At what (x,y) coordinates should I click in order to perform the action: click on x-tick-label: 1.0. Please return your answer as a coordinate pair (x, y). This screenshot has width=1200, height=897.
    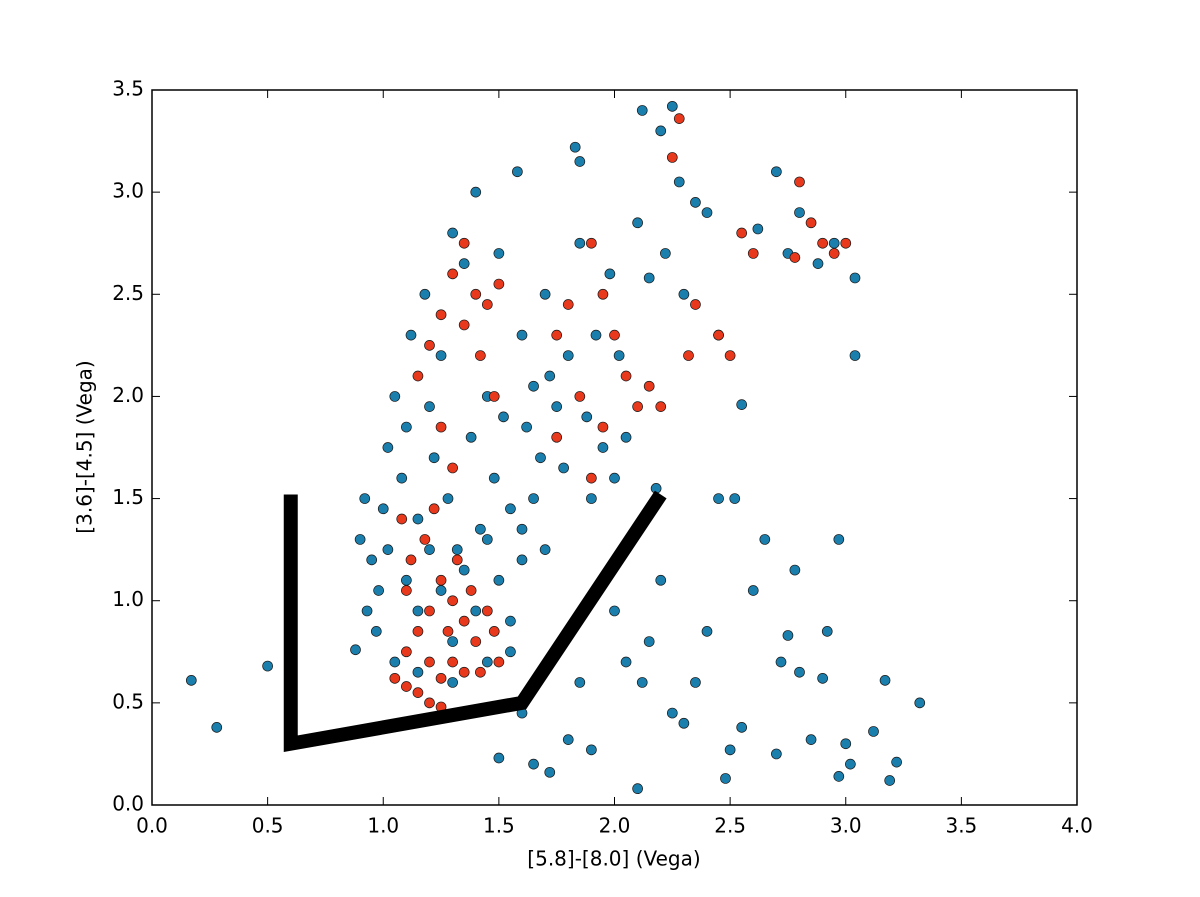
    Looking at the image, I should click on (383, 826).